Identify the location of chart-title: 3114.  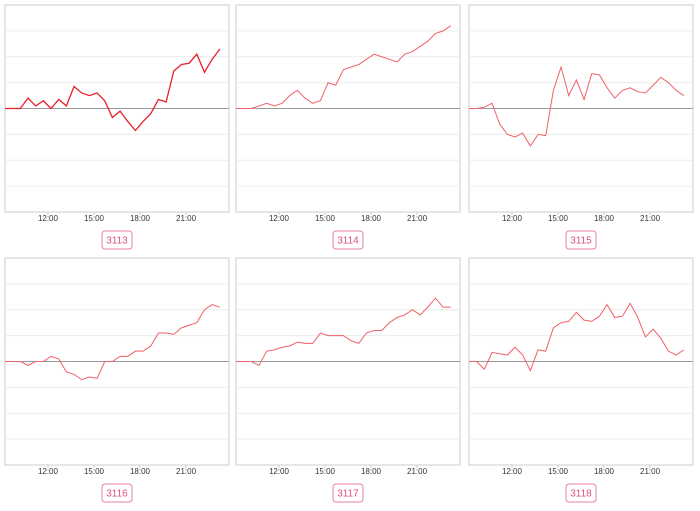
(348, 241).